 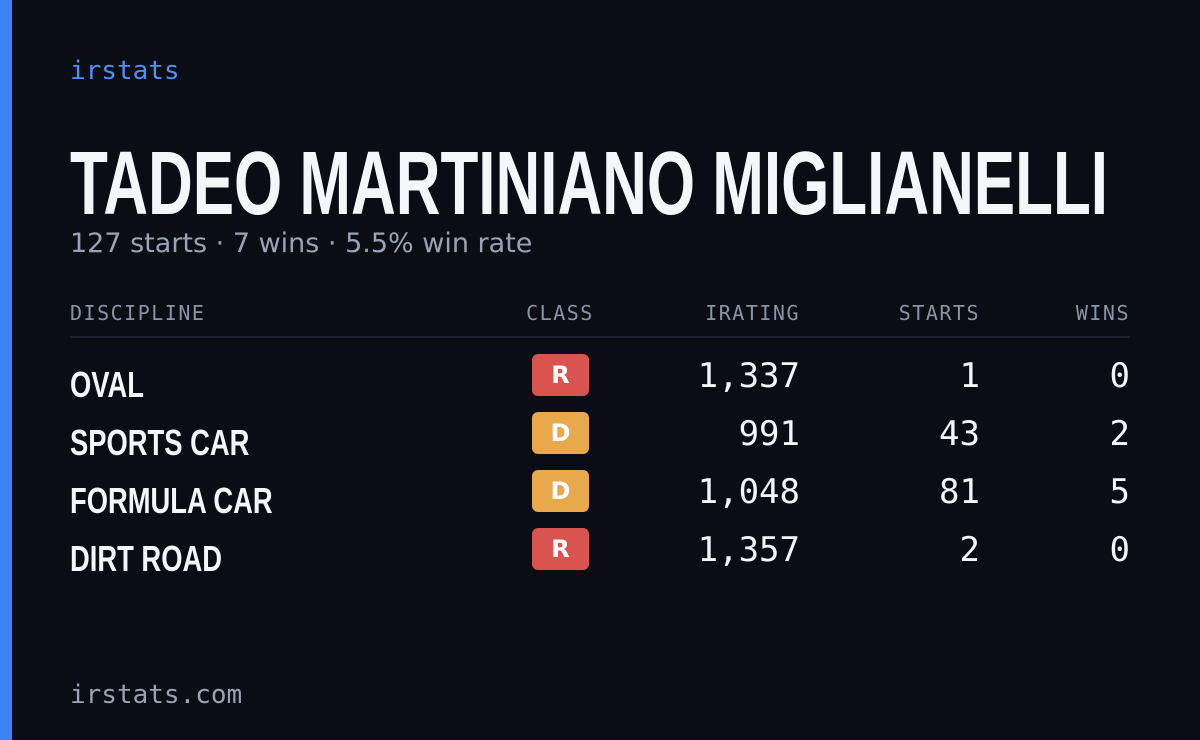 What do you see at coordinates (748, 376) in the screenshot?
I see `stat-value: 1,337` at bounding box center [748, 376].